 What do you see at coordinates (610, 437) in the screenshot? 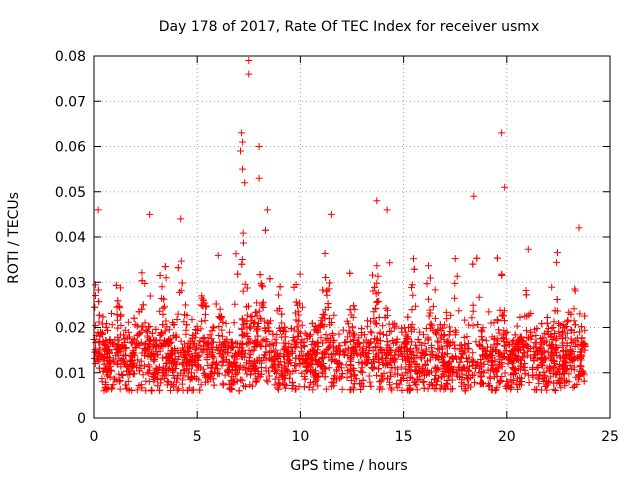
I see `x-tick-label: 25` at bounding box center [610, 437].